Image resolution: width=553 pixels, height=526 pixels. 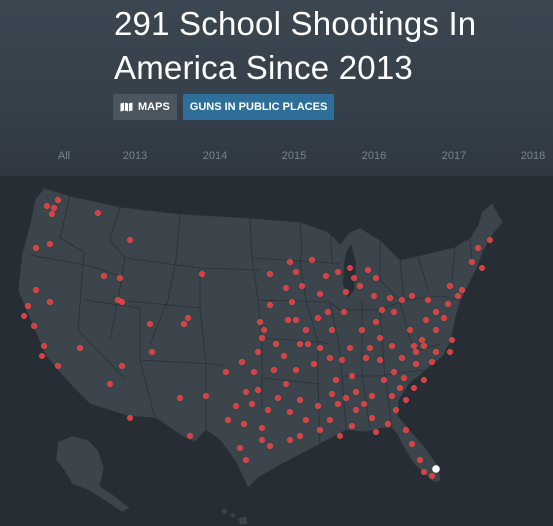 What do you see at coordinates (436, 469) in the screenshot?
I see `selected-shooting-marker` at bounding box center [436, 469].